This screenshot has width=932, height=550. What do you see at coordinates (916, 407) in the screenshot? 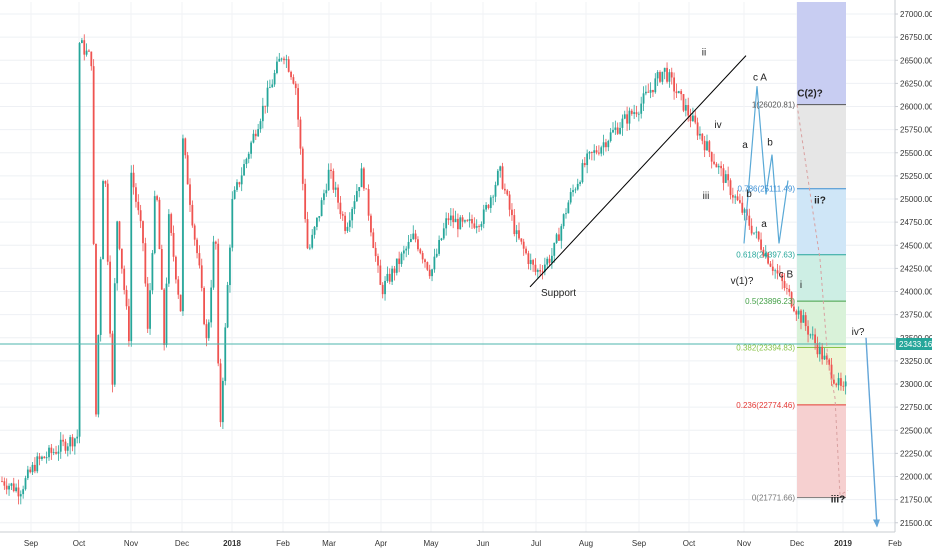
I see `y-tick-label: 22750.00` at bounding box center [916, 407].